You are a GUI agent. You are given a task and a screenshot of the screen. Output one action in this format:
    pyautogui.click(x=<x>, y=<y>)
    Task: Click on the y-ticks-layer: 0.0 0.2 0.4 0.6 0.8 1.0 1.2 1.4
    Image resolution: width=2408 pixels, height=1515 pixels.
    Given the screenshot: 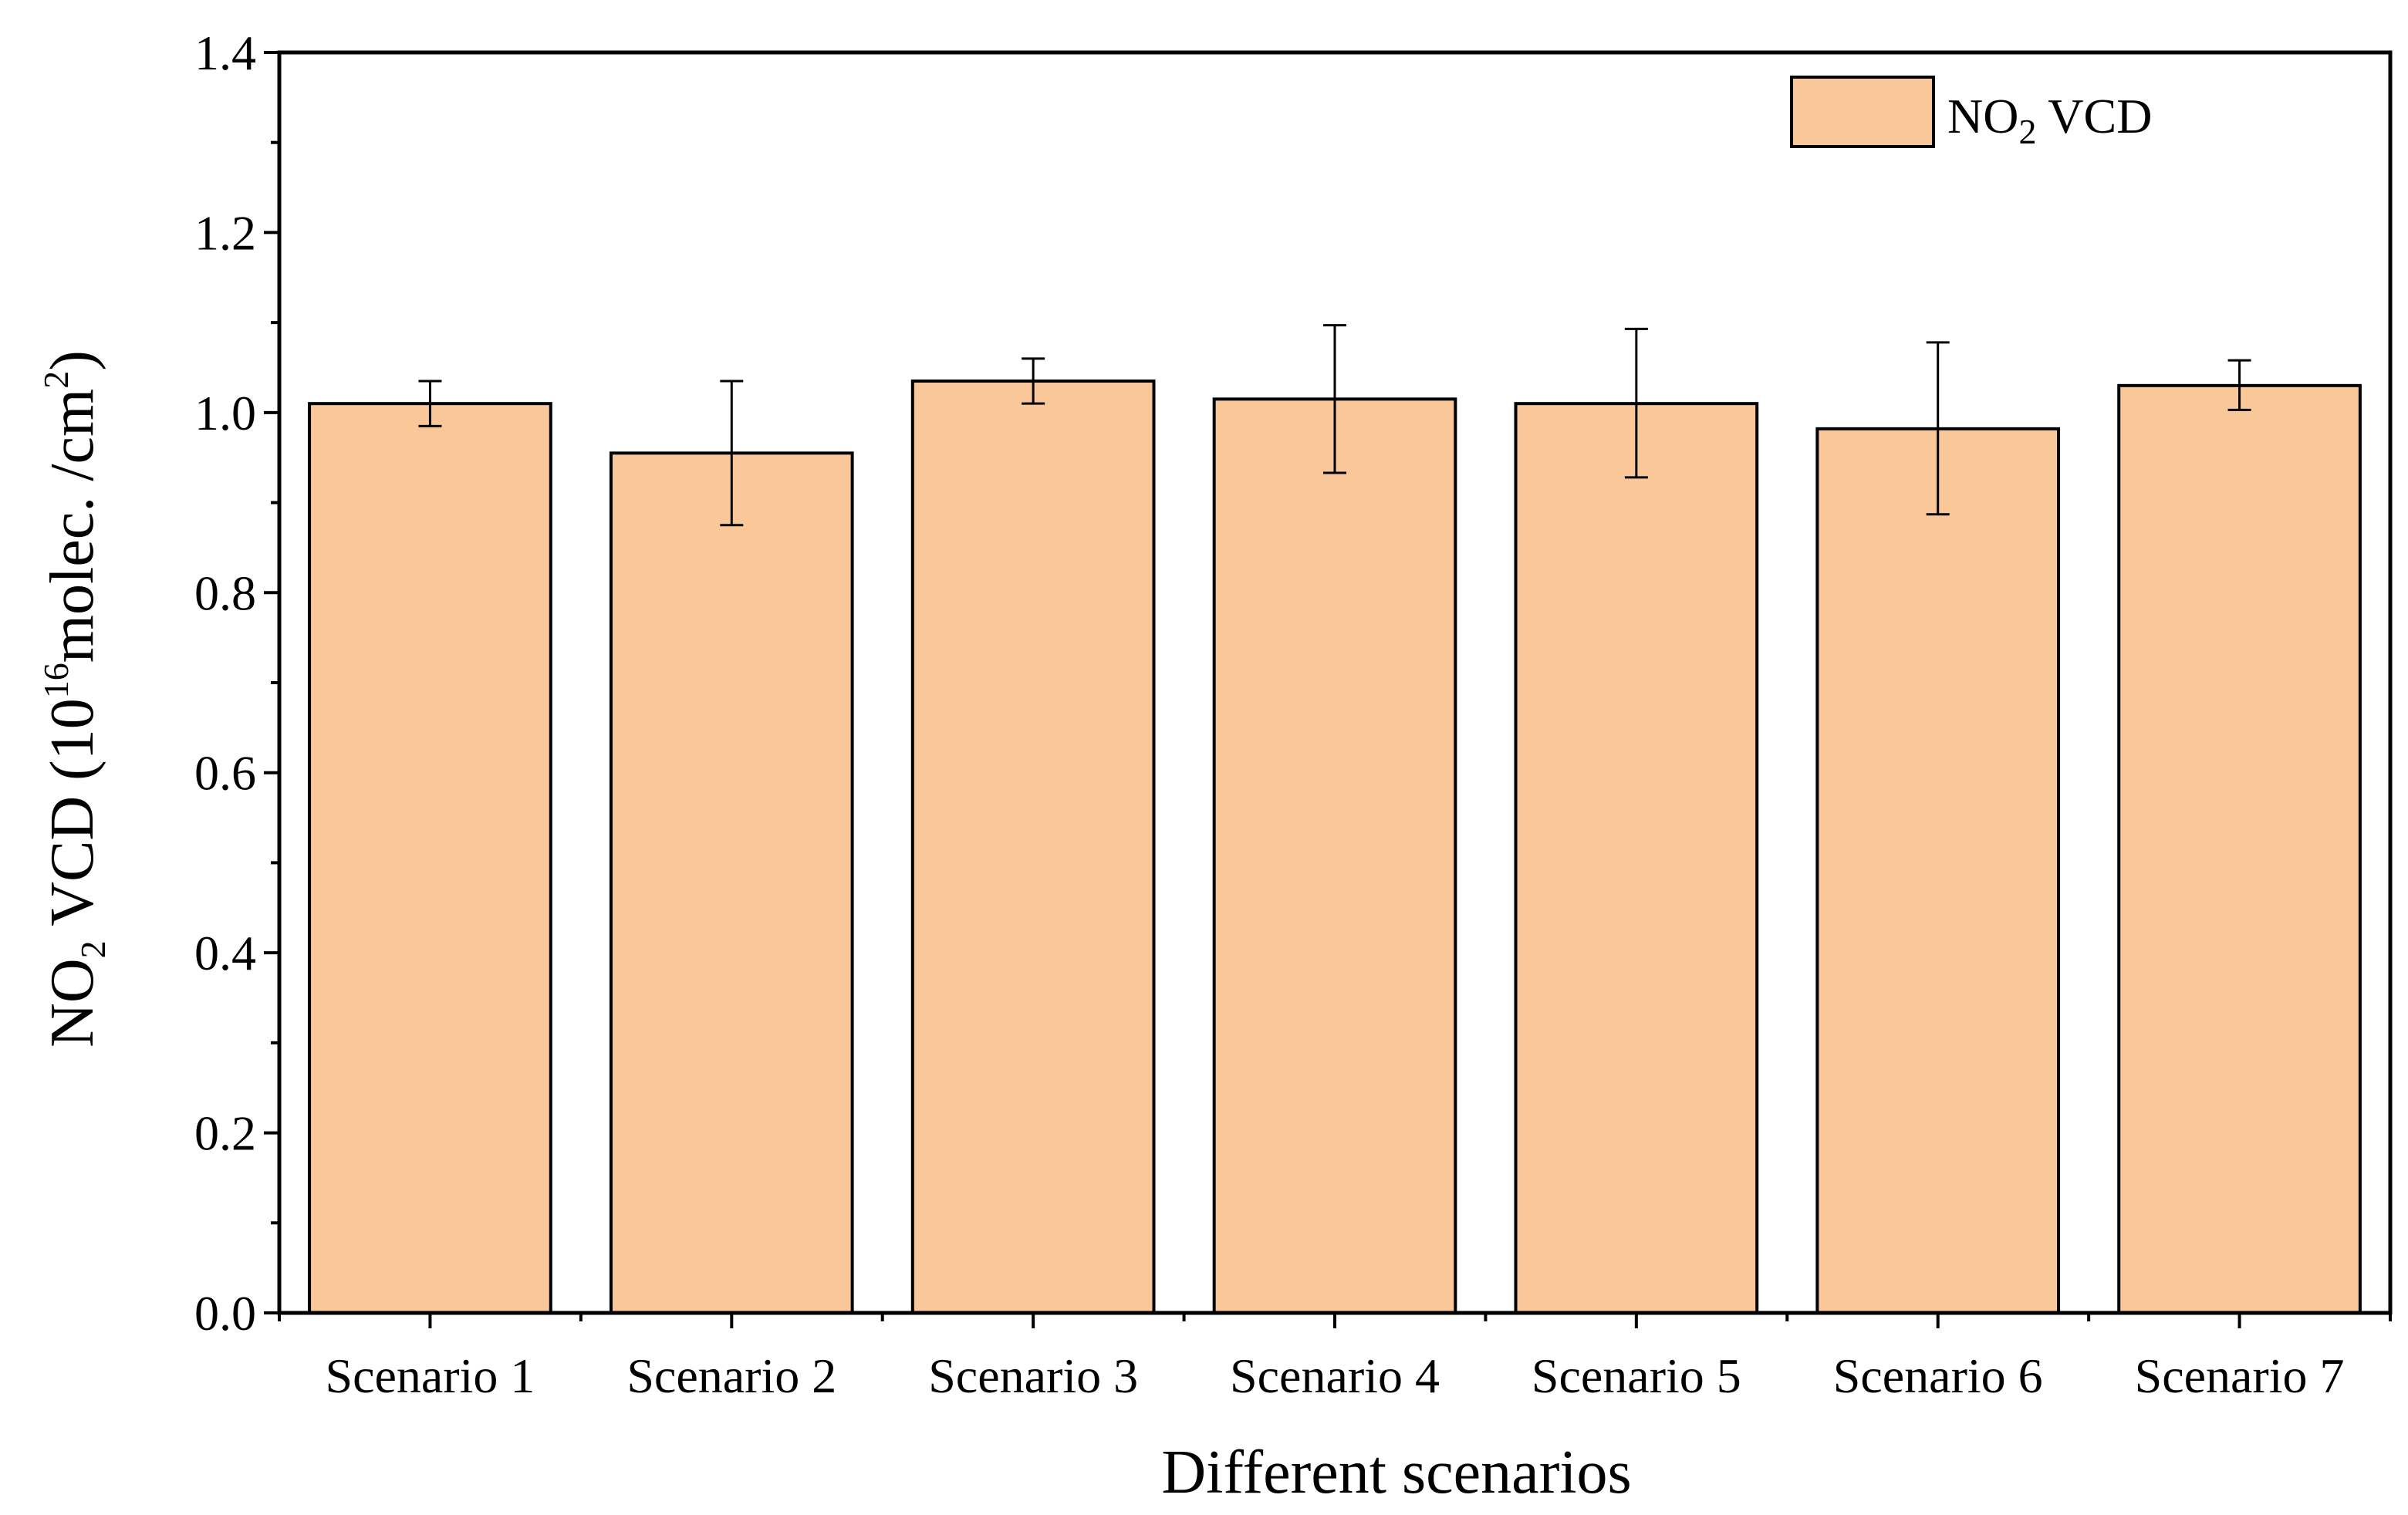 What is the action you would take?
    pyautogui.click(x=236, y=683)
    